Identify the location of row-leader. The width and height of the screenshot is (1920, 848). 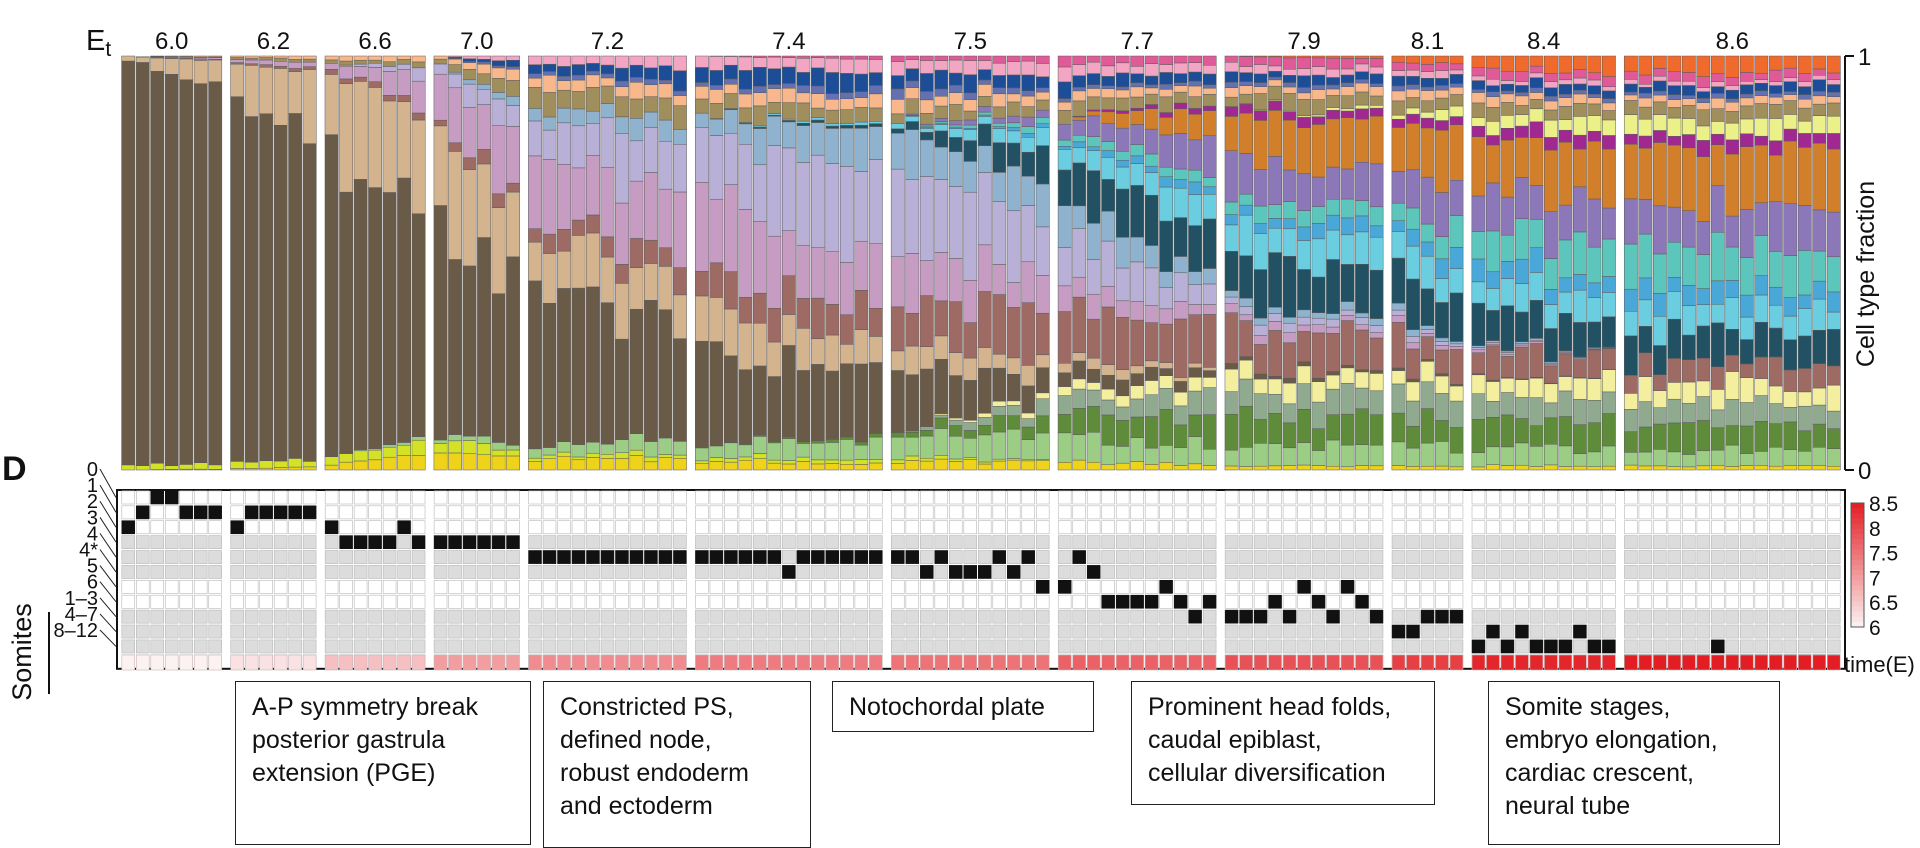
(108, 483).